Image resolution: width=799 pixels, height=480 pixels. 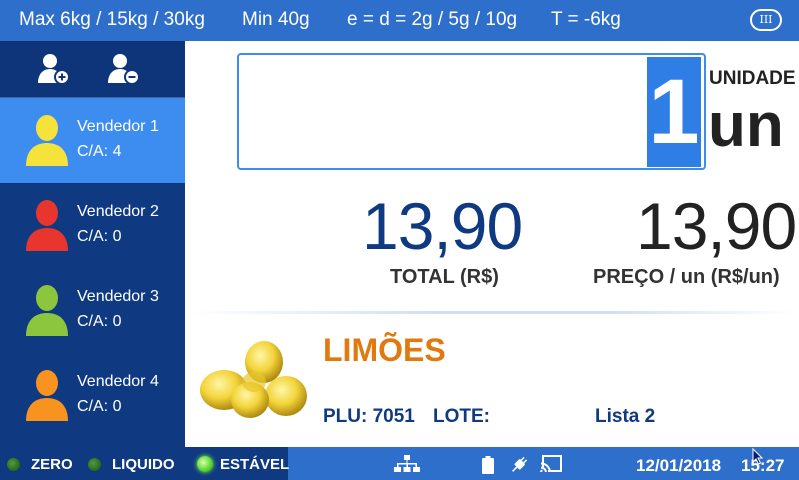 I want to click on product-name: LIMÕES, so click(x=384, y=350).